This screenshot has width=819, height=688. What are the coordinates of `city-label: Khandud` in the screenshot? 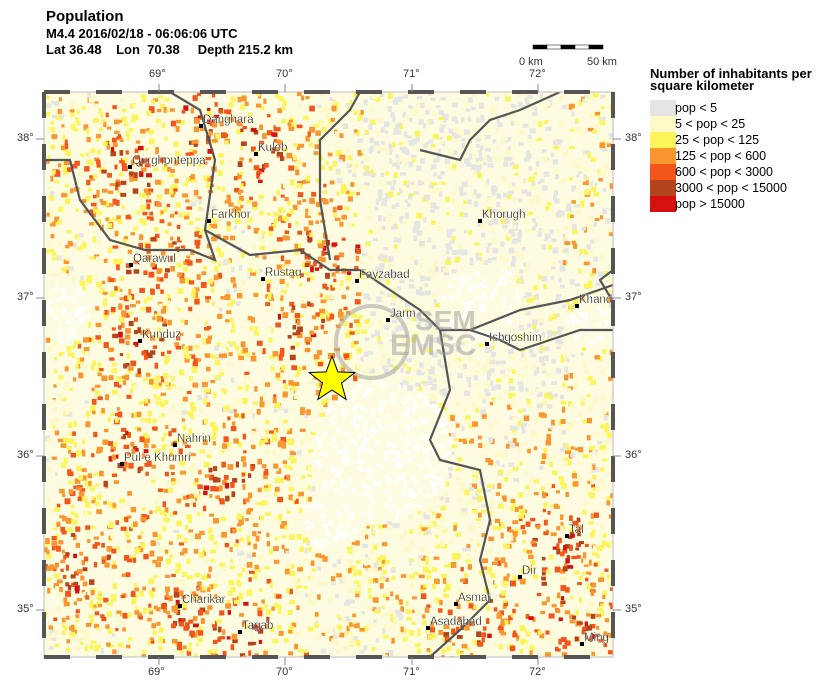 It's located at (602, 300).